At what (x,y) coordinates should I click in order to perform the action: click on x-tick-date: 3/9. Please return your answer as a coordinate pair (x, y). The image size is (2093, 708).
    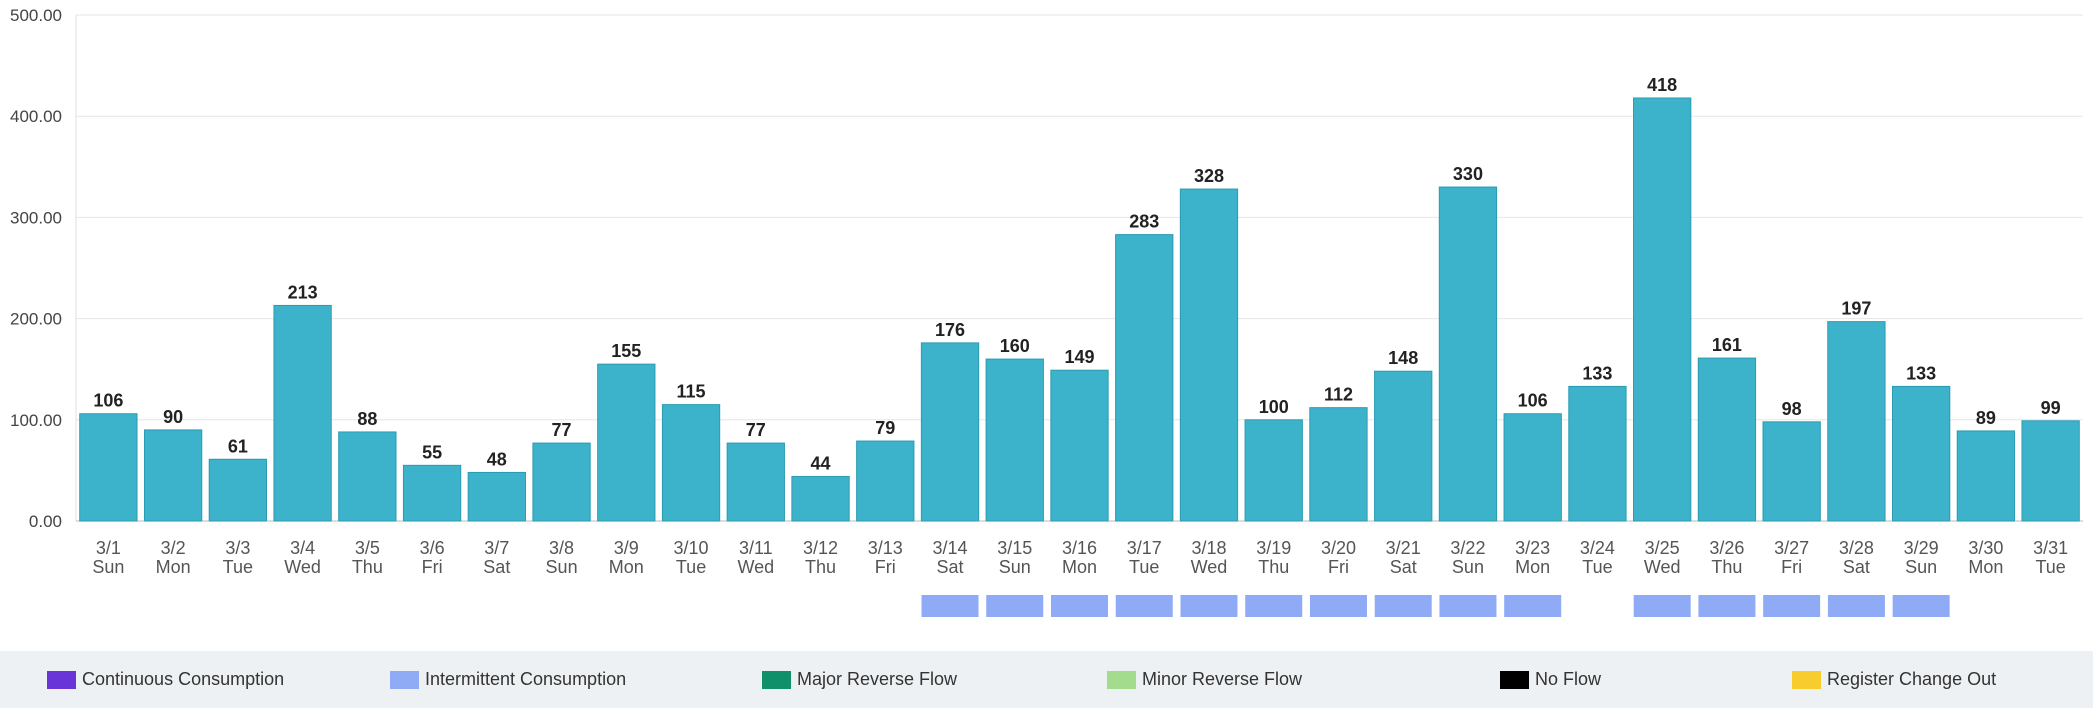
    Looking at the image, I should click on (626, 548).